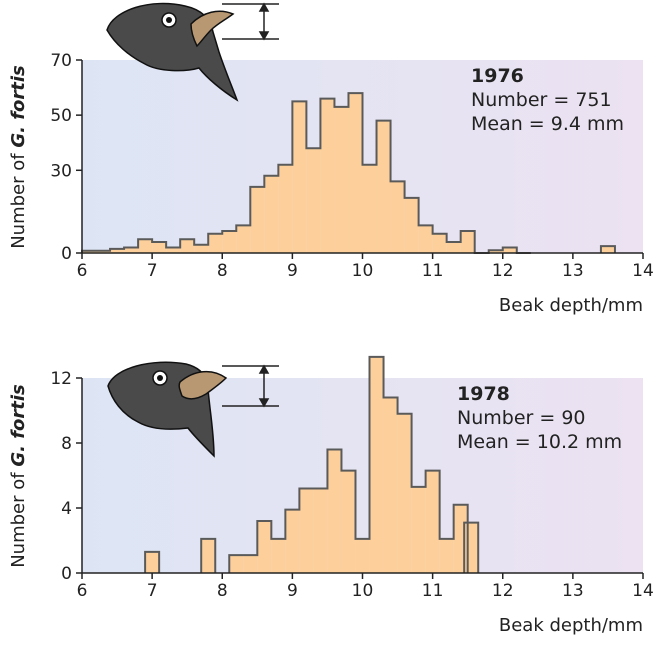  Describe the element at coordinates (497, 76) in the screenshot. I see `year-label: 1976` at that location.